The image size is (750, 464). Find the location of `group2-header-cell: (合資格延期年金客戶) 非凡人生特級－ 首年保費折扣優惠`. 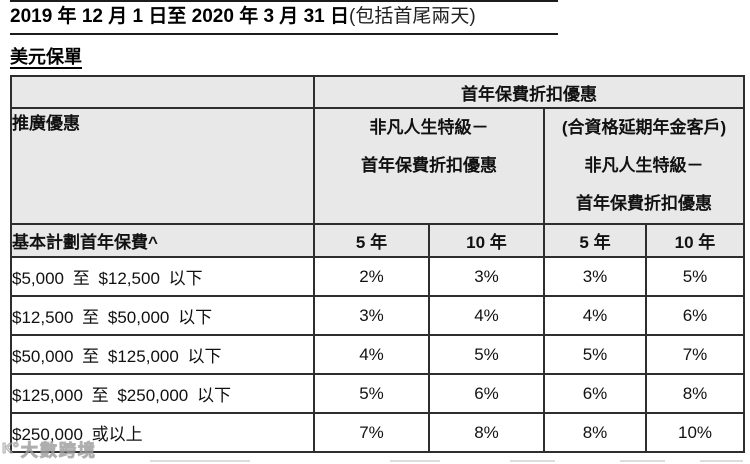

group2-header-cell: (合資格延期年金客戶) 非凡人生特級－ 首年保費折扣優惠 is located at coordinates (644, 166).